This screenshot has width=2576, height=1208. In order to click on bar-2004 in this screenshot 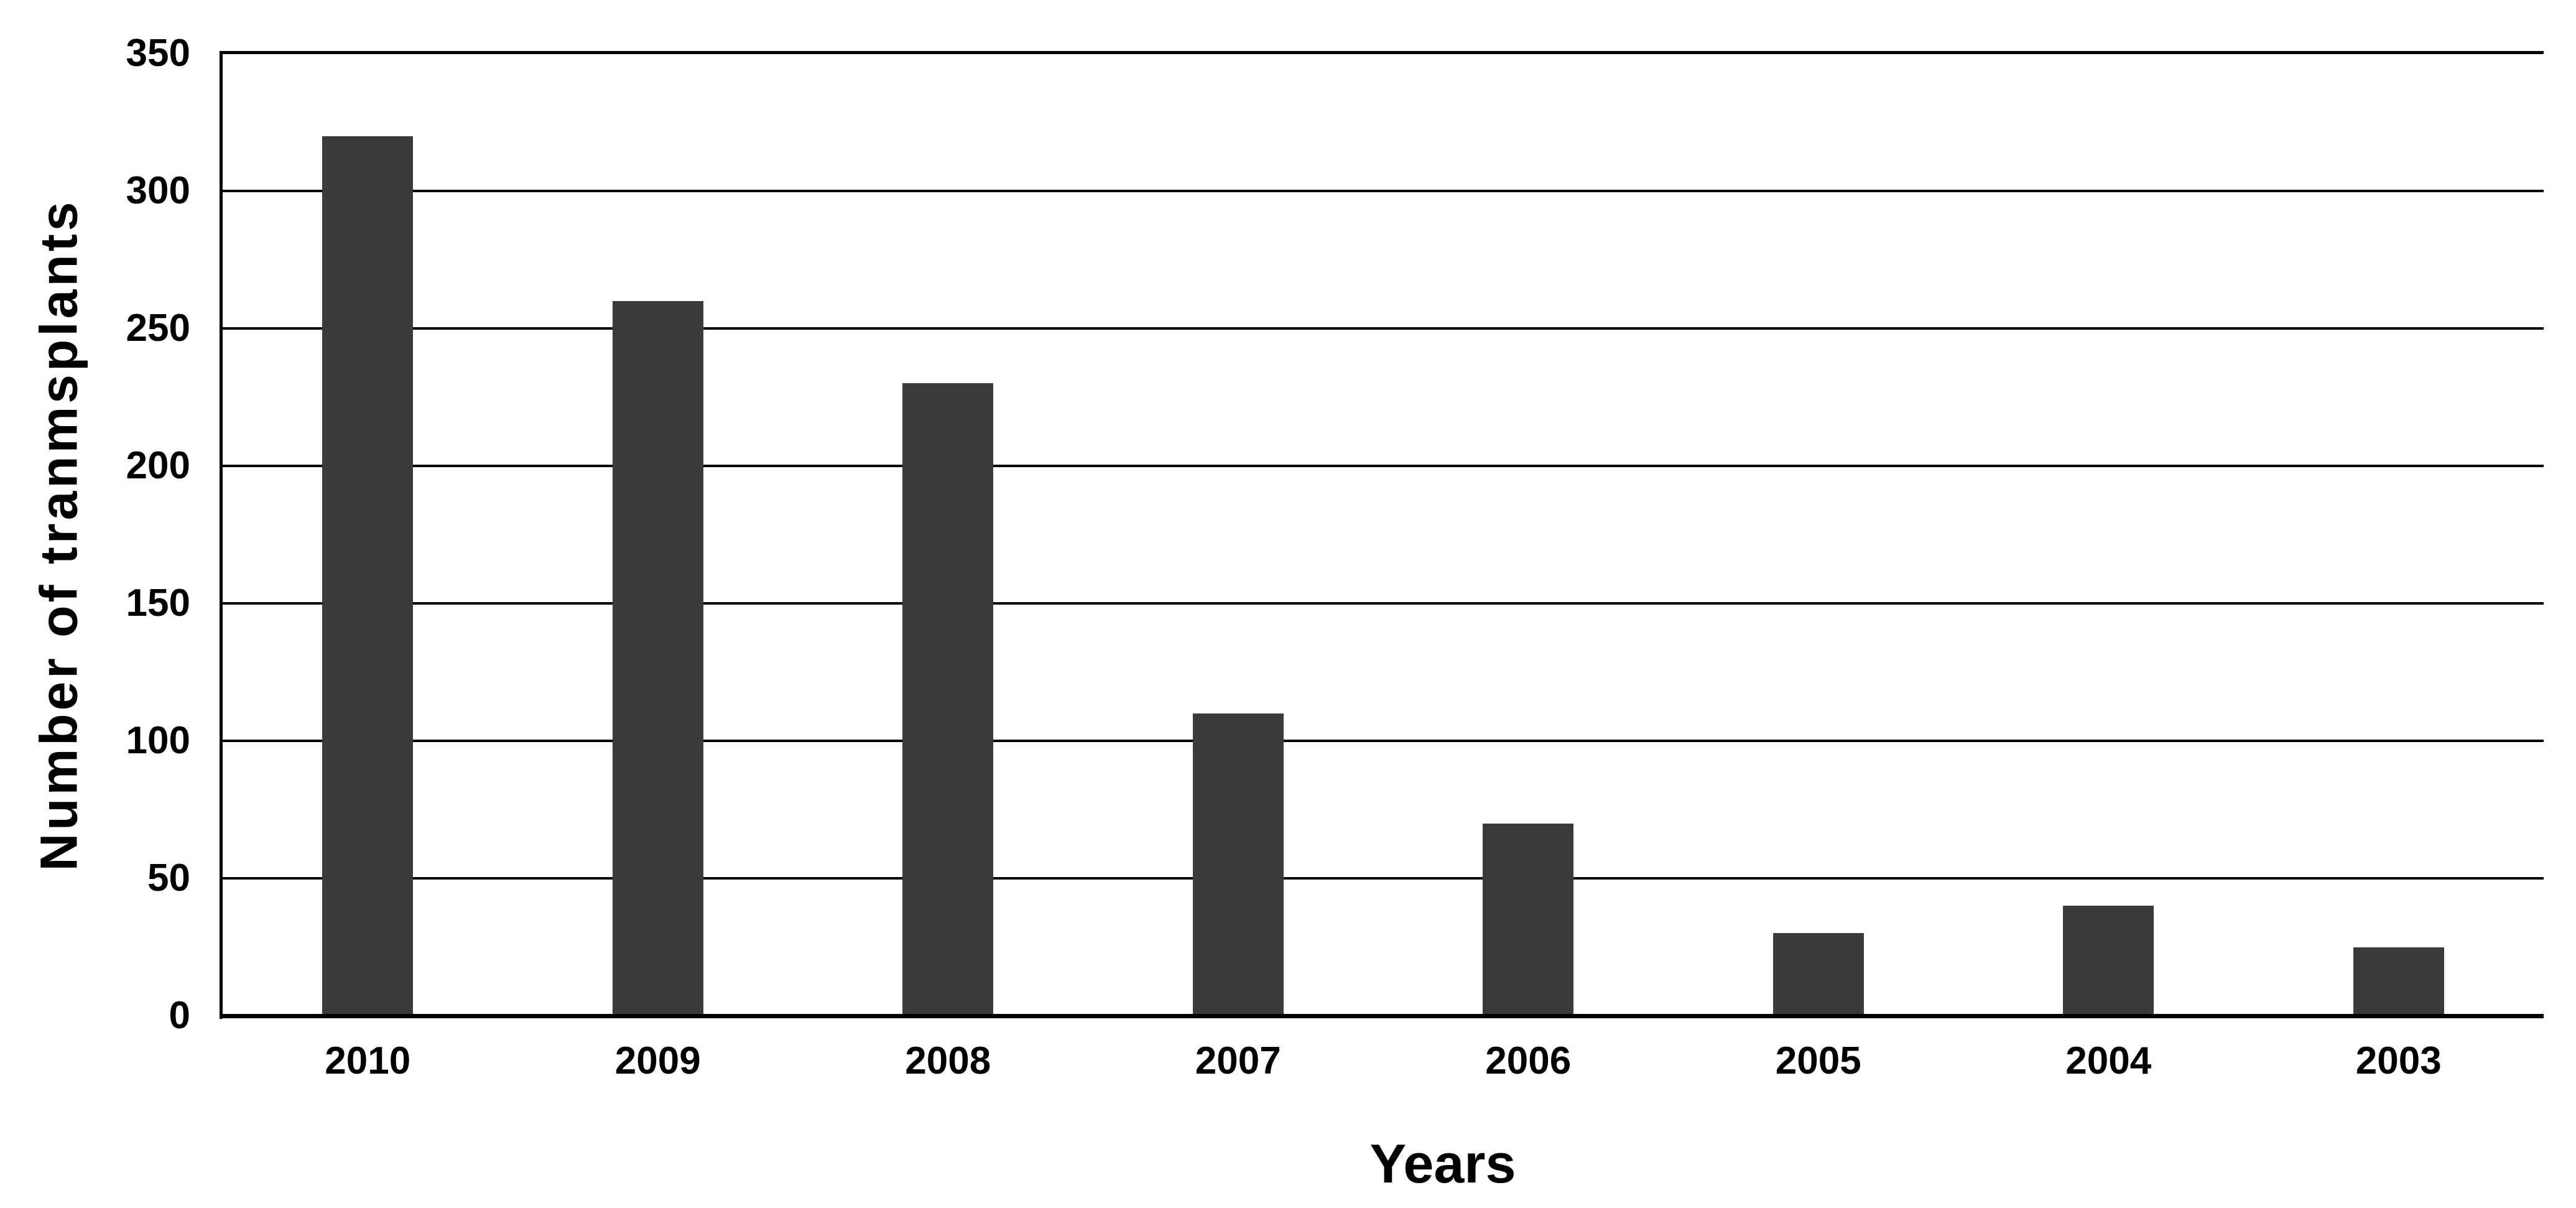, I will do `click(2108, 961)`.